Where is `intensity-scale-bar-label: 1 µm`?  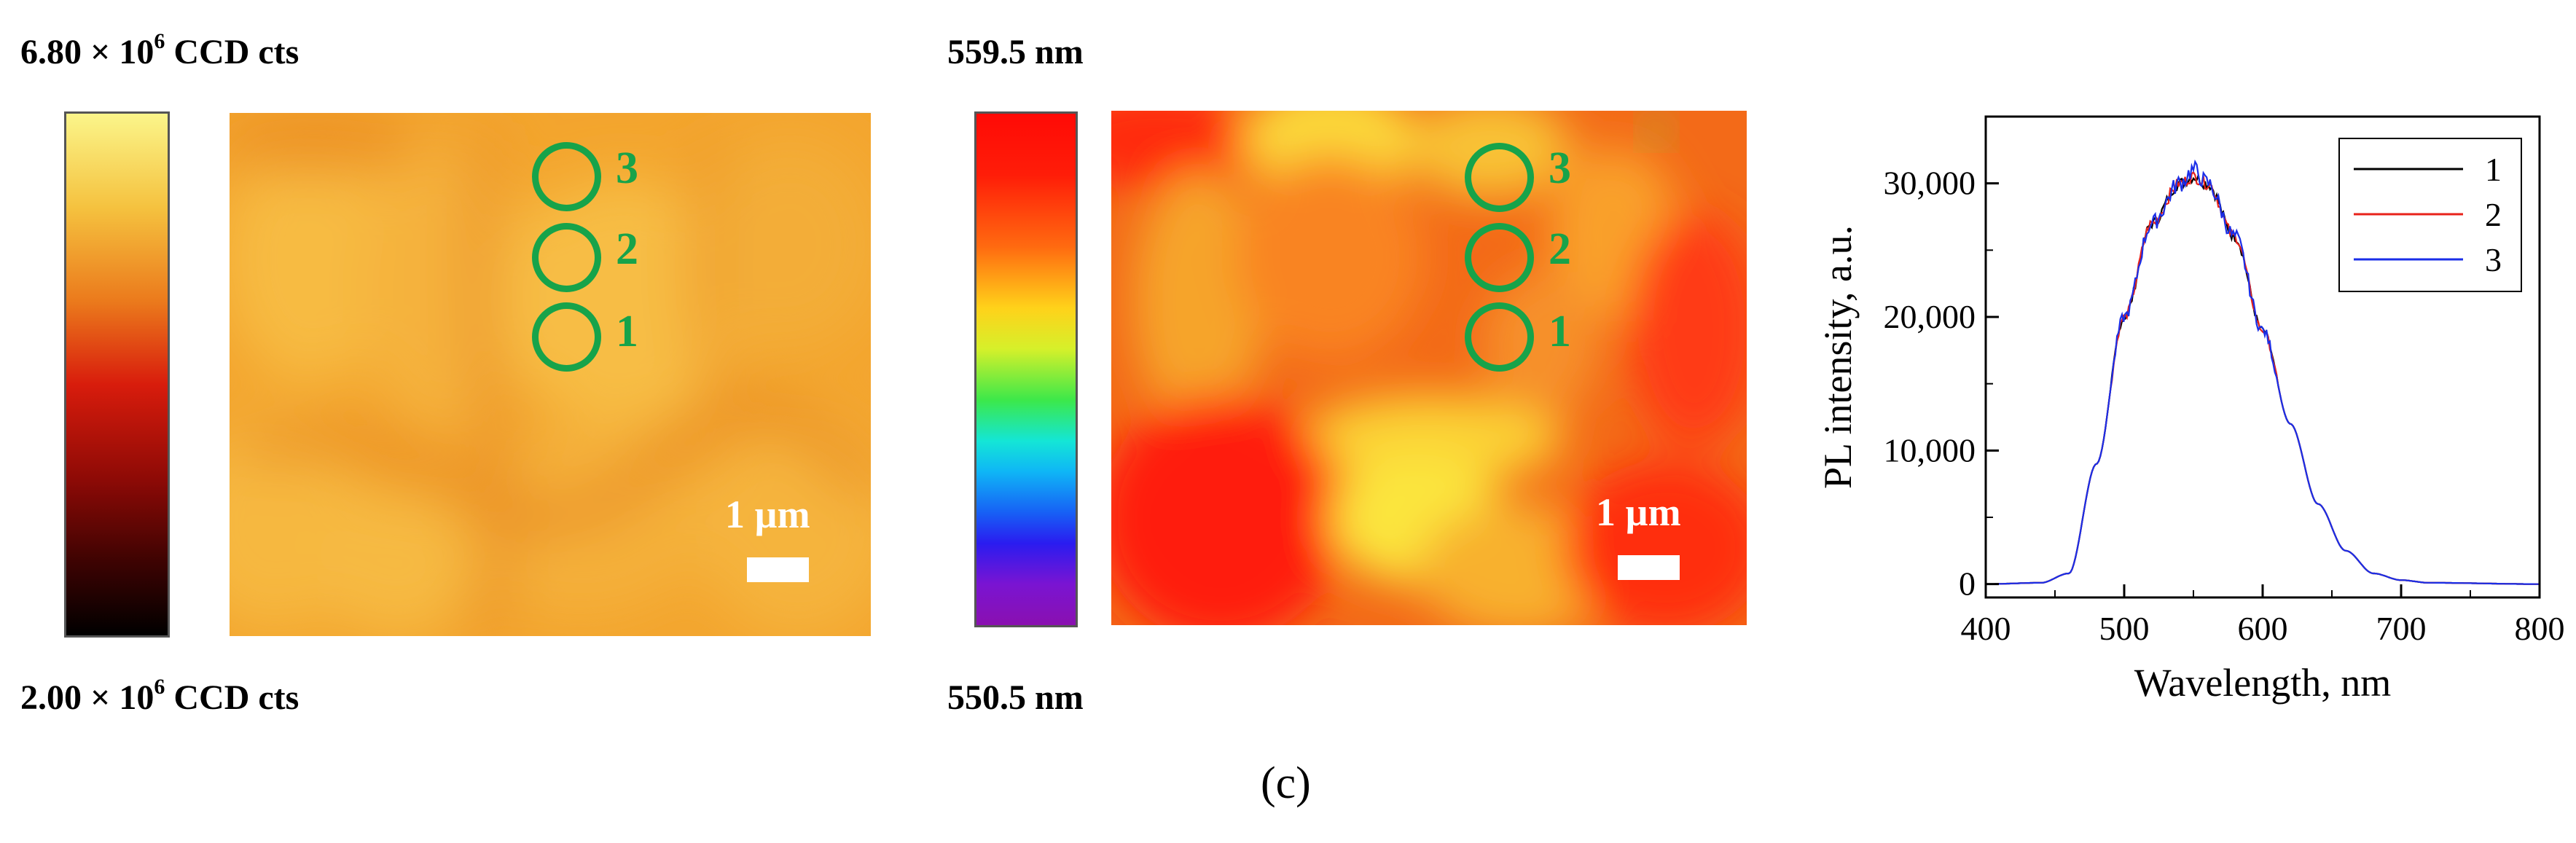 intensity-scale-bar-label: 1 µm is located at coordinates (767, 514).